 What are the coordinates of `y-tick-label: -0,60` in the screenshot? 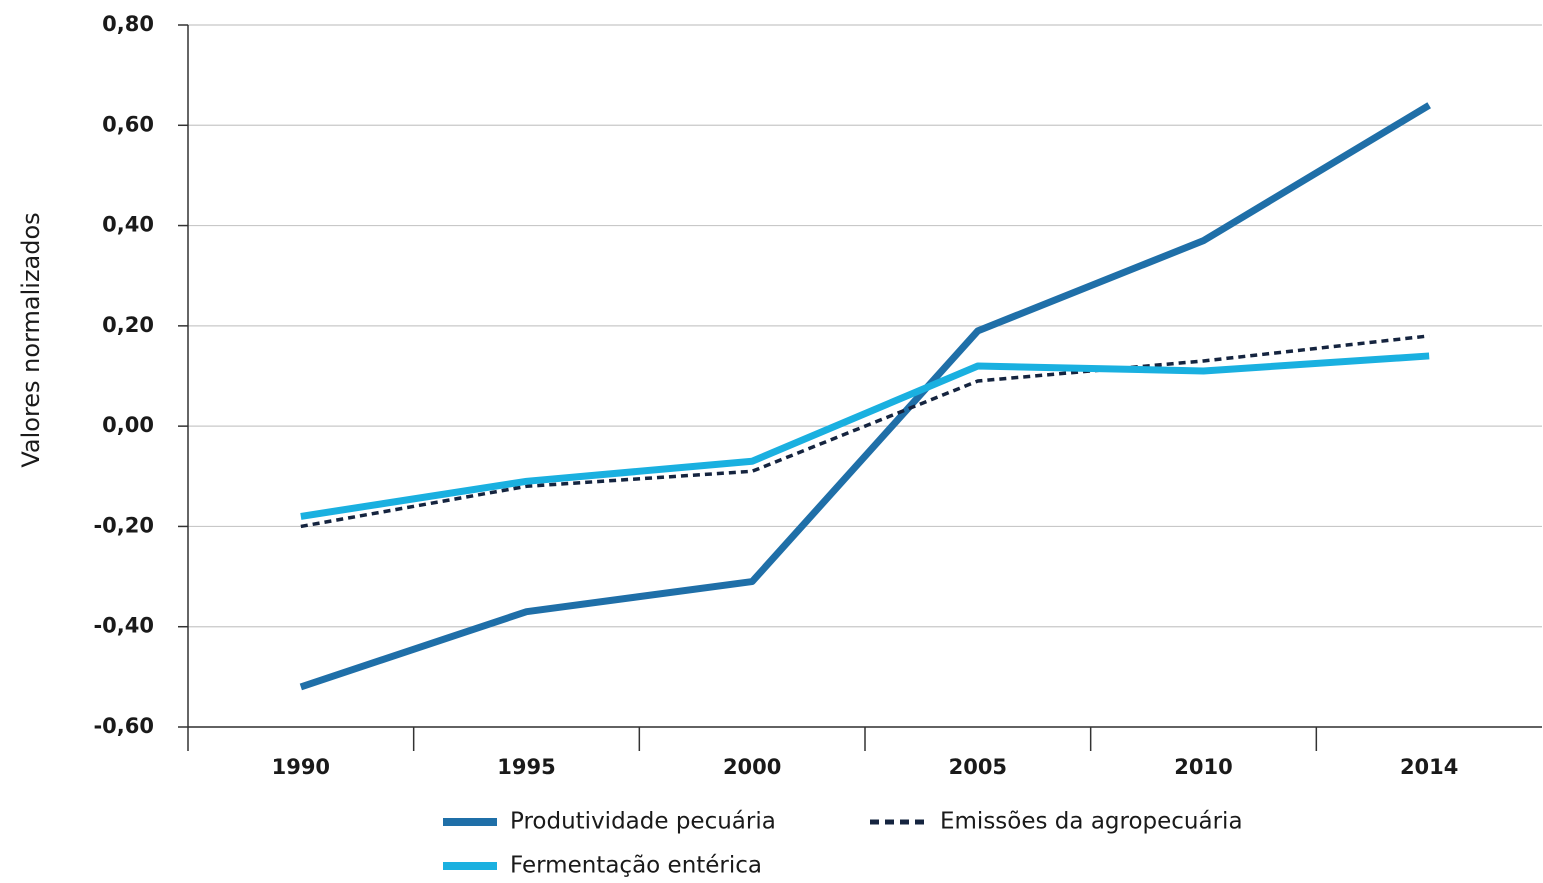 It's located at (123, 726).